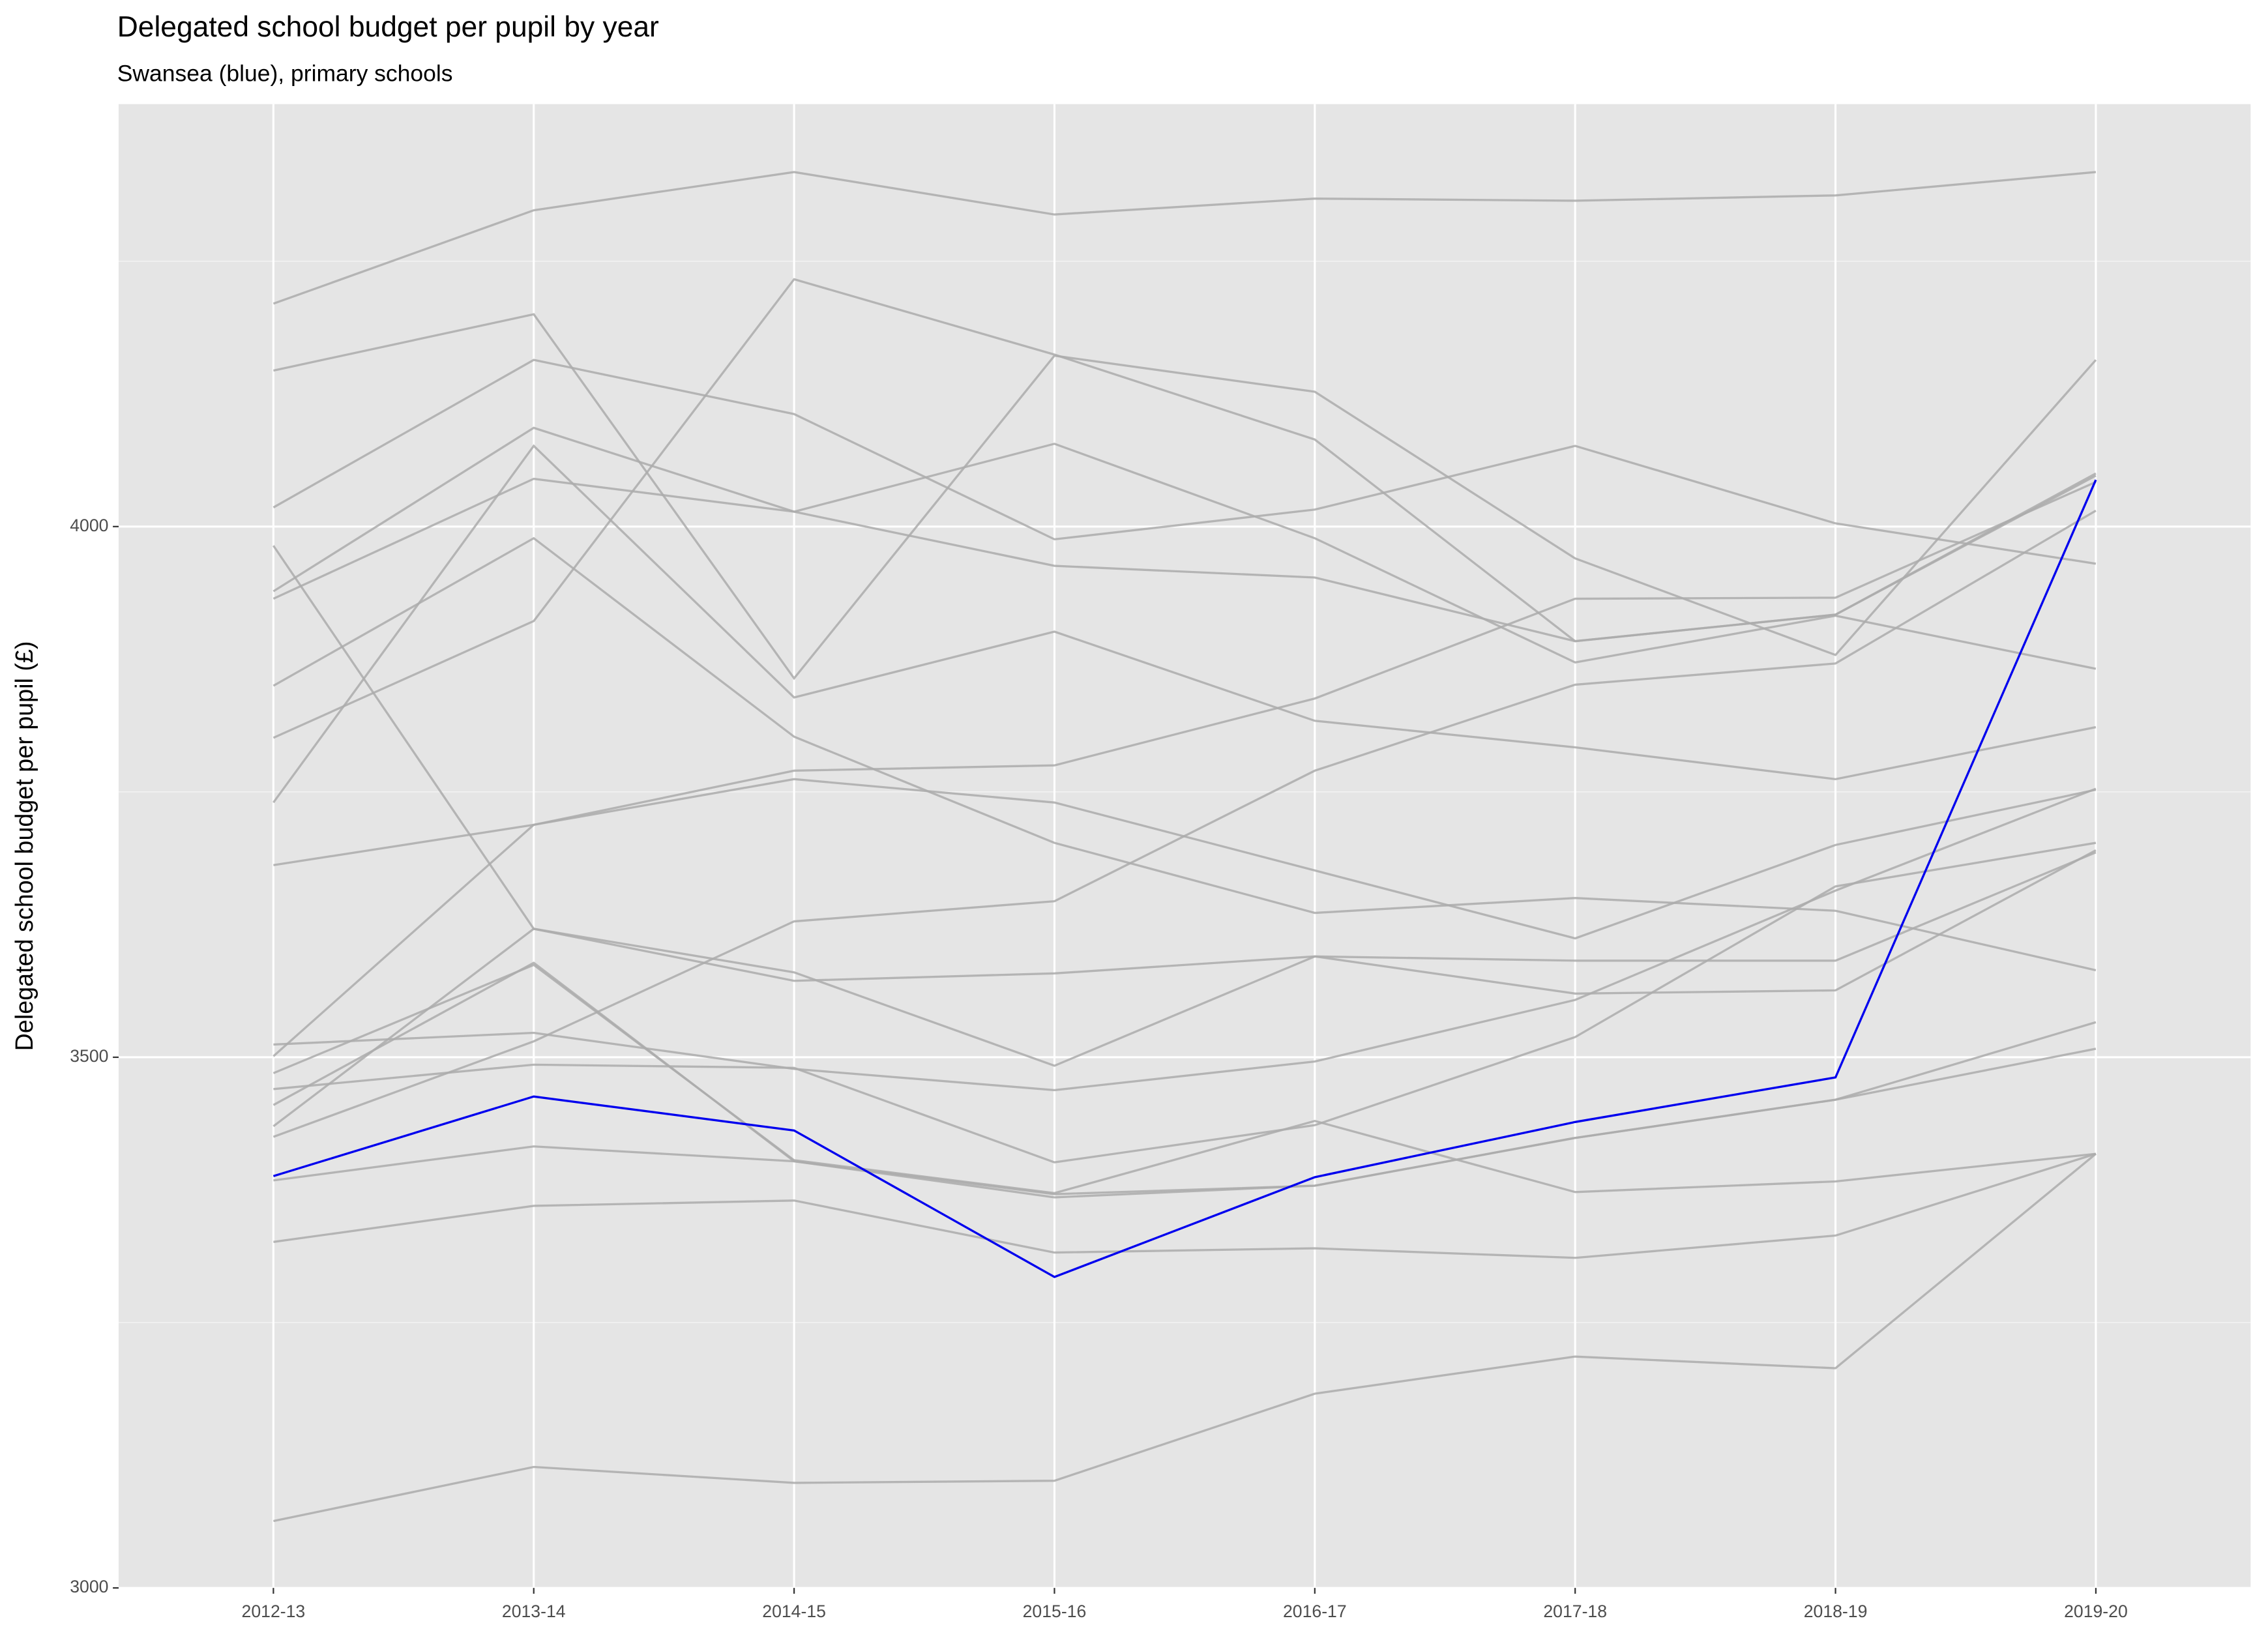 The height and width of the screenshot is (1640, 2268). I want to click on x-tick-label: 2019-20, so click(2096, 1611).